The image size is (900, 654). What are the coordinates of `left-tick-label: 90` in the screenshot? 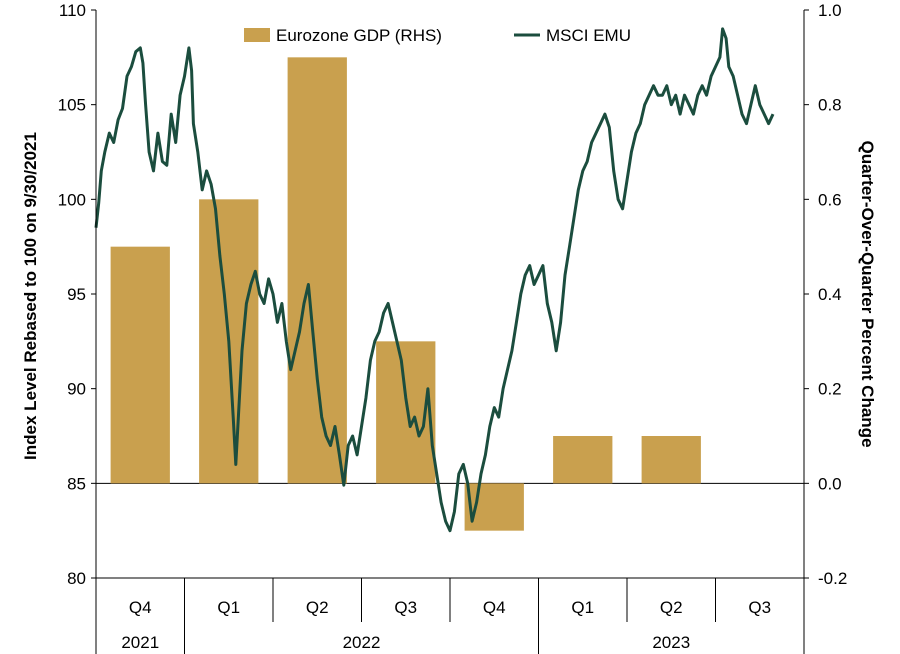 It's located at (76, 389).